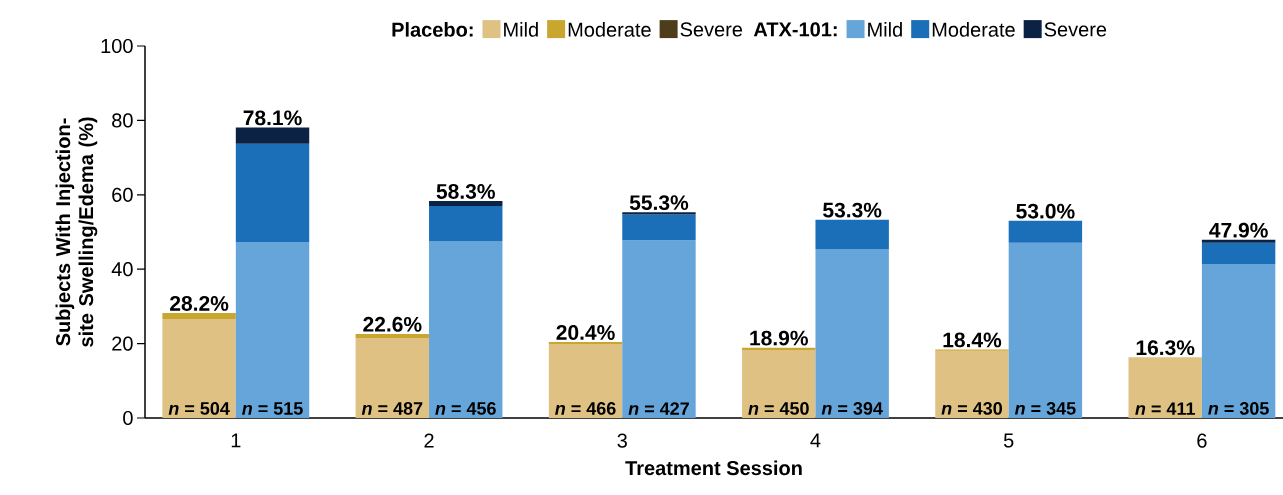  I want to click on x-tick-label: 5, so click(1008, 440).